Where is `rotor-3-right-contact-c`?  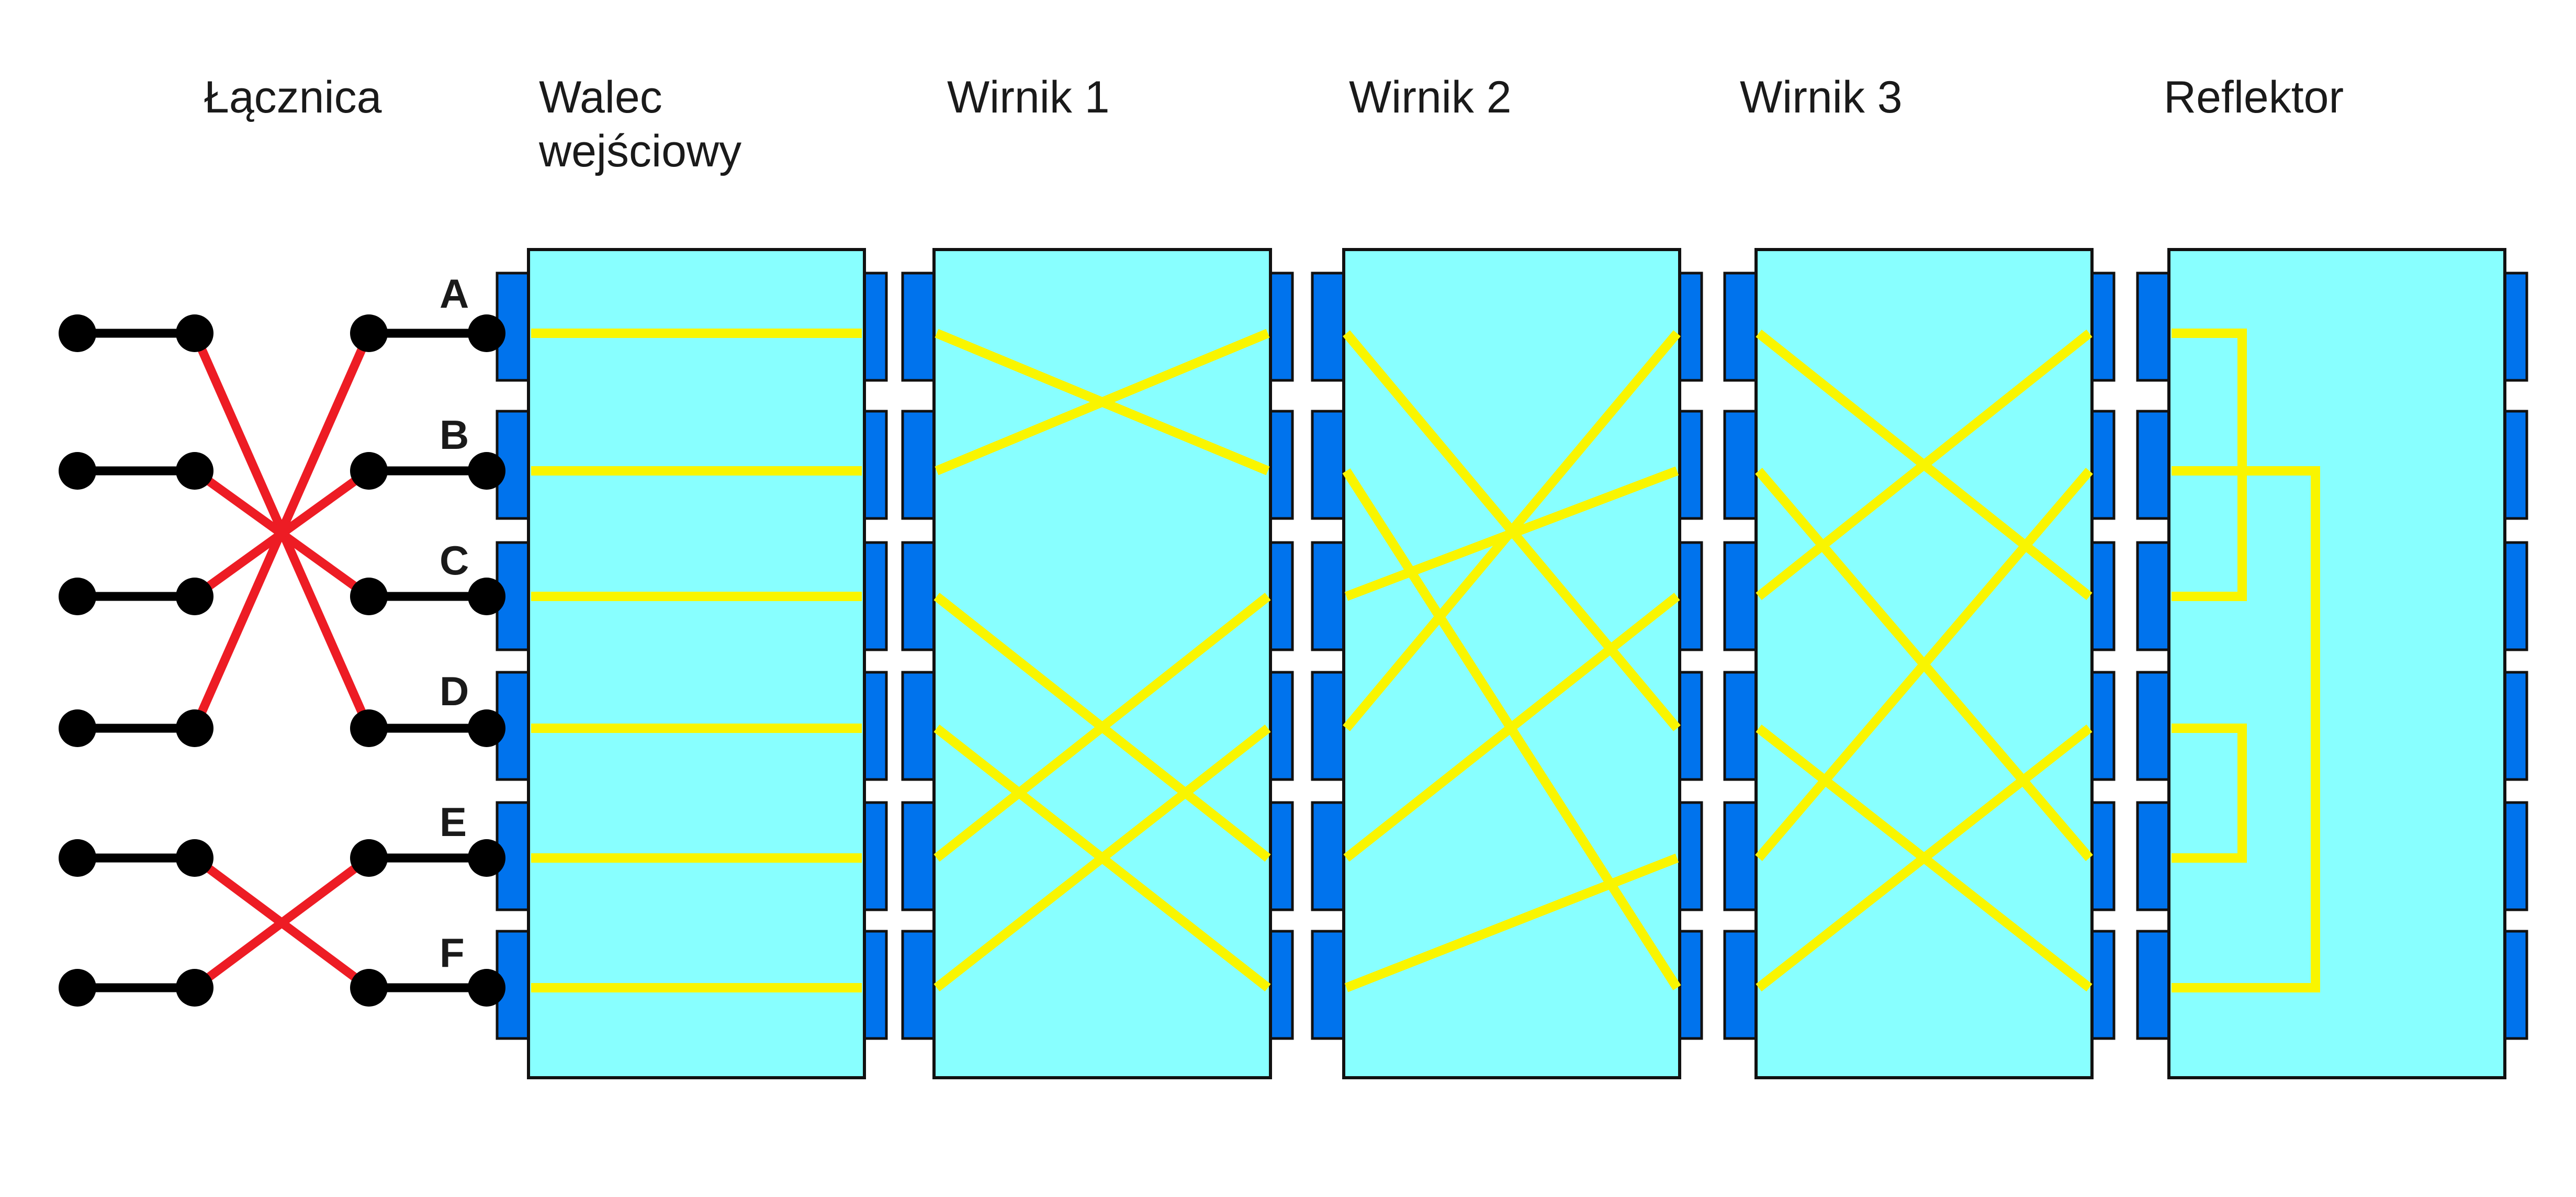 rotor-3-right-contact-c is located at coordinates (2103, 596).